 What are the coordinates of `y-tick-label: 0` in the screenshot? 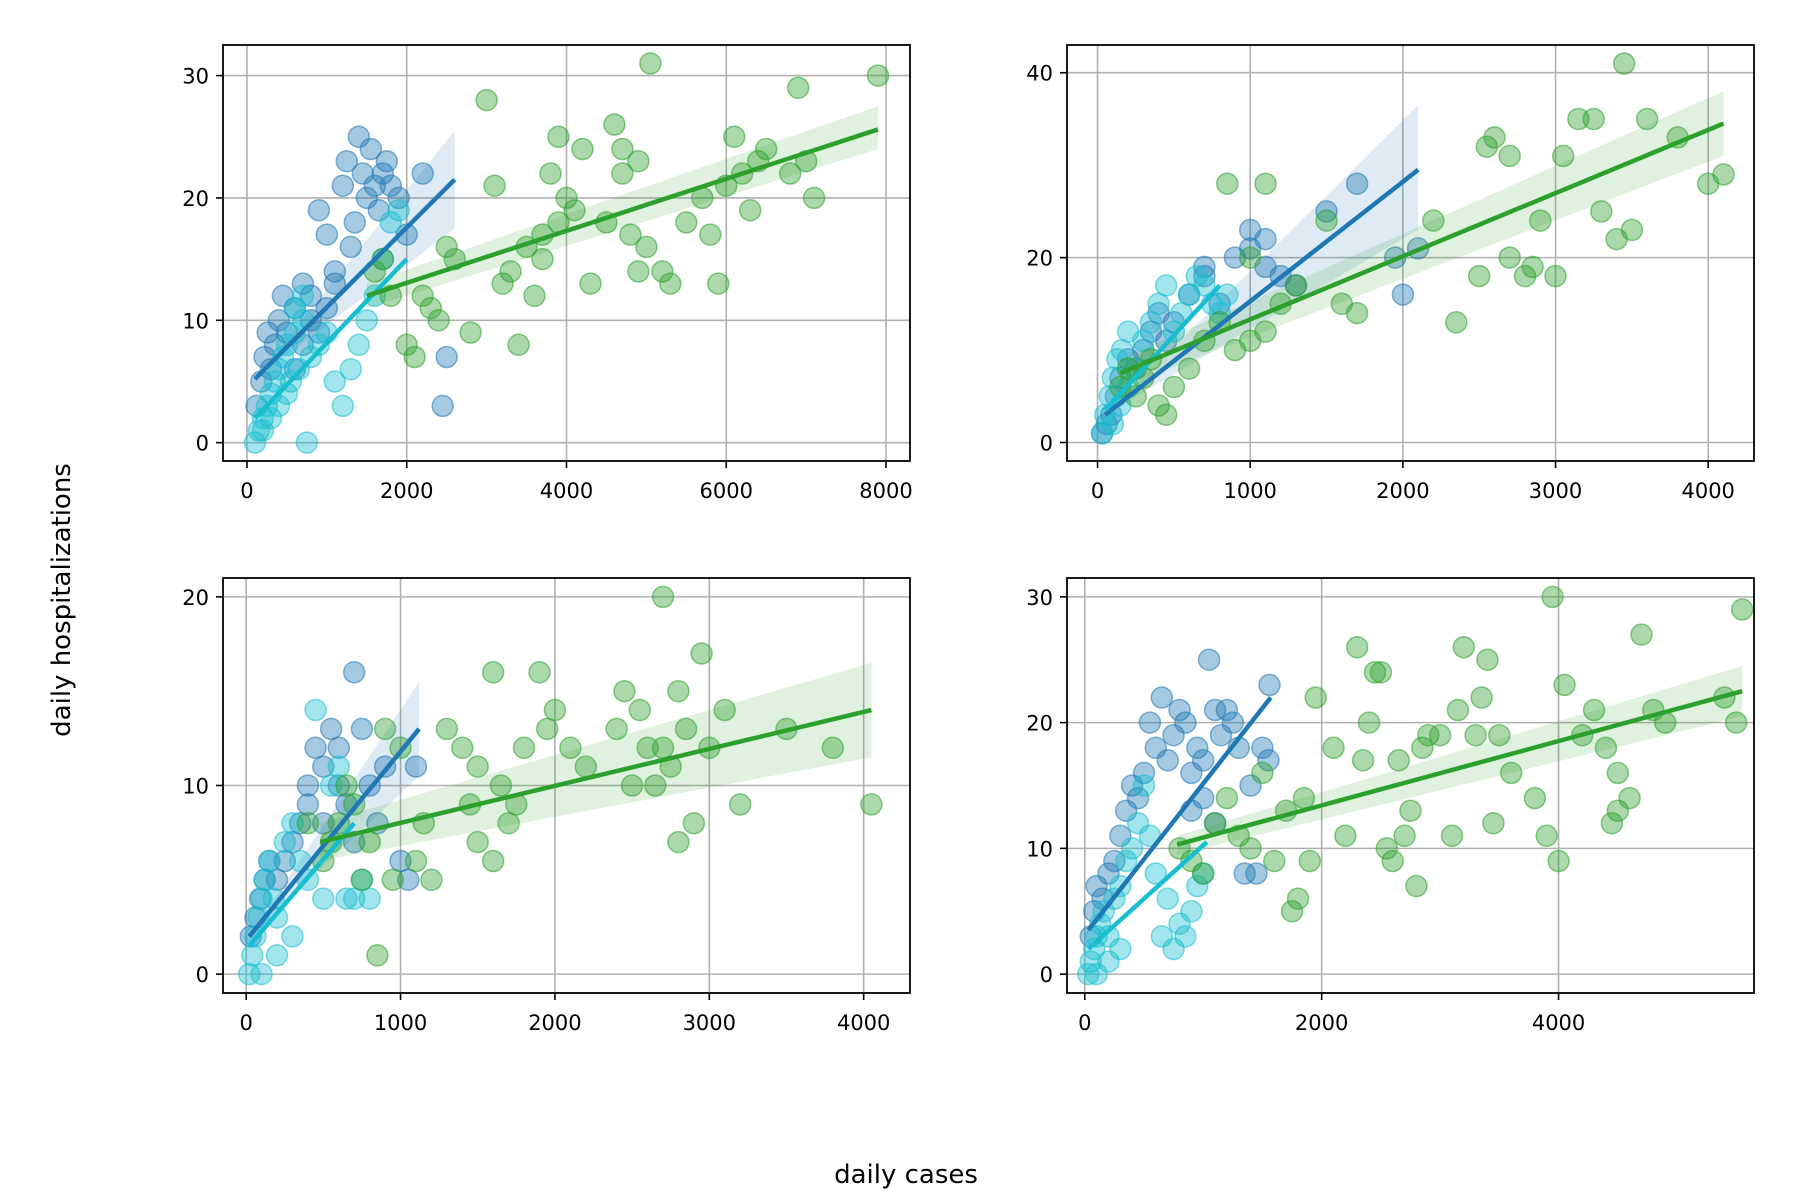 It's located at (202, 975).